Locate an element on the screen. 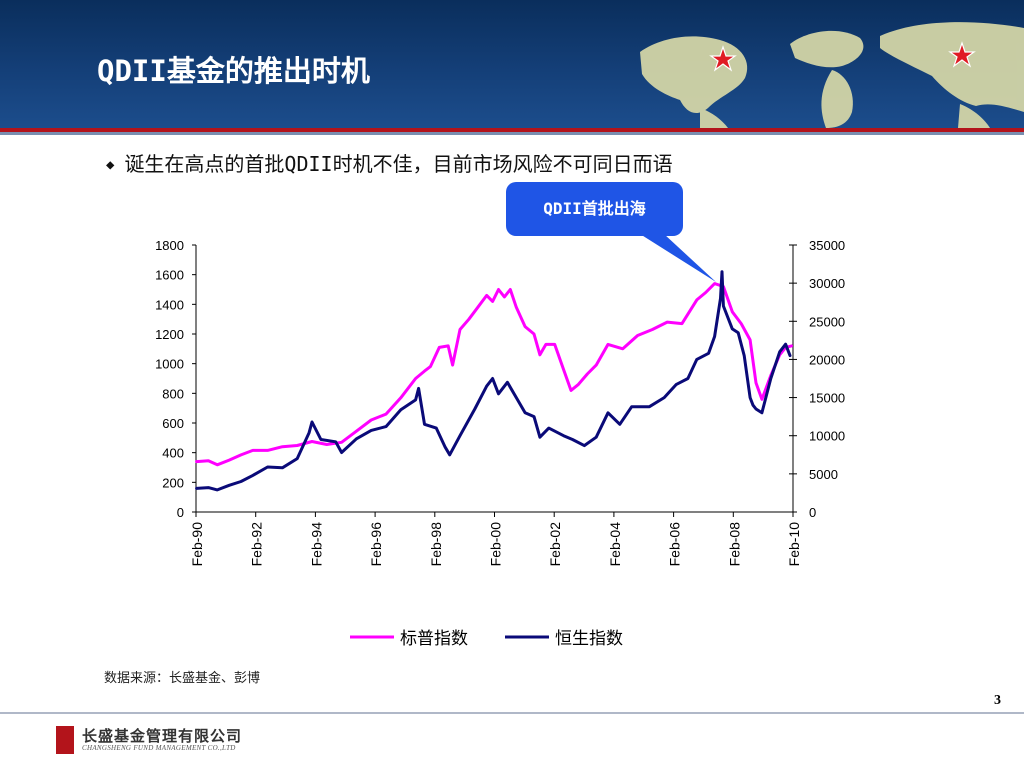  data-source-note: 数据来源：长盛基金、彭博 is located at coordinates (182, 678).